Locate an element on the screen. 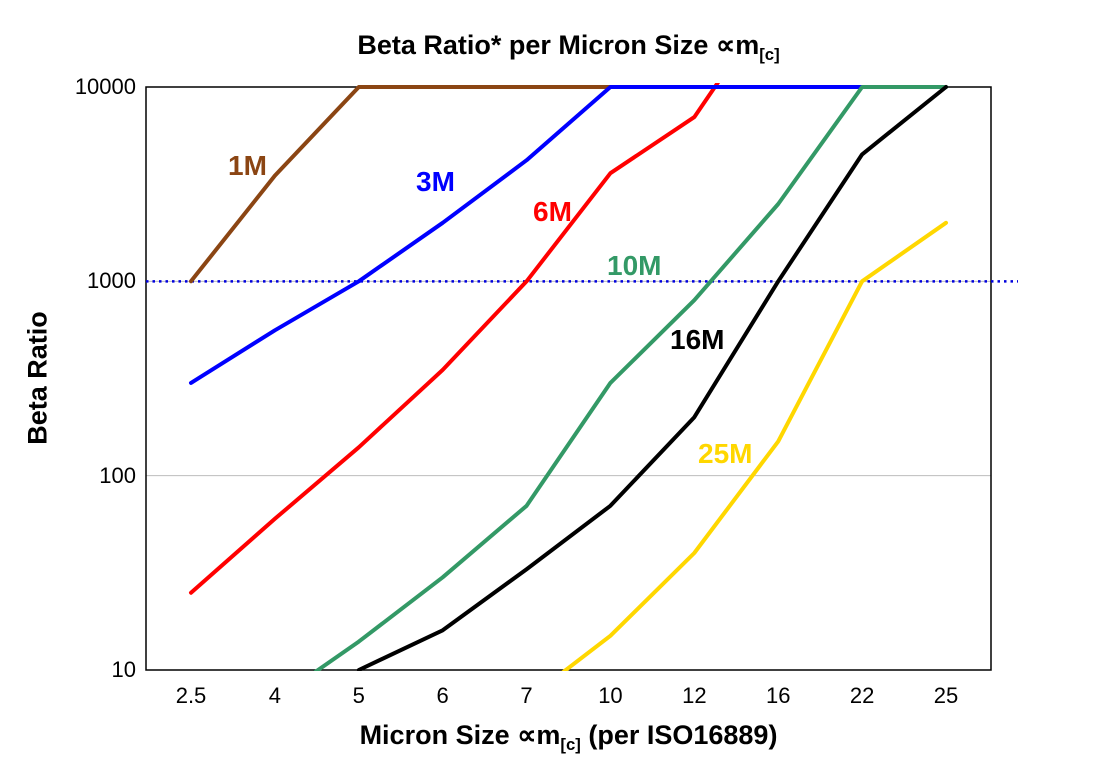 The image size is (1104, 784). x-tick-label-22: 22 is located at coordinates (862, 695).